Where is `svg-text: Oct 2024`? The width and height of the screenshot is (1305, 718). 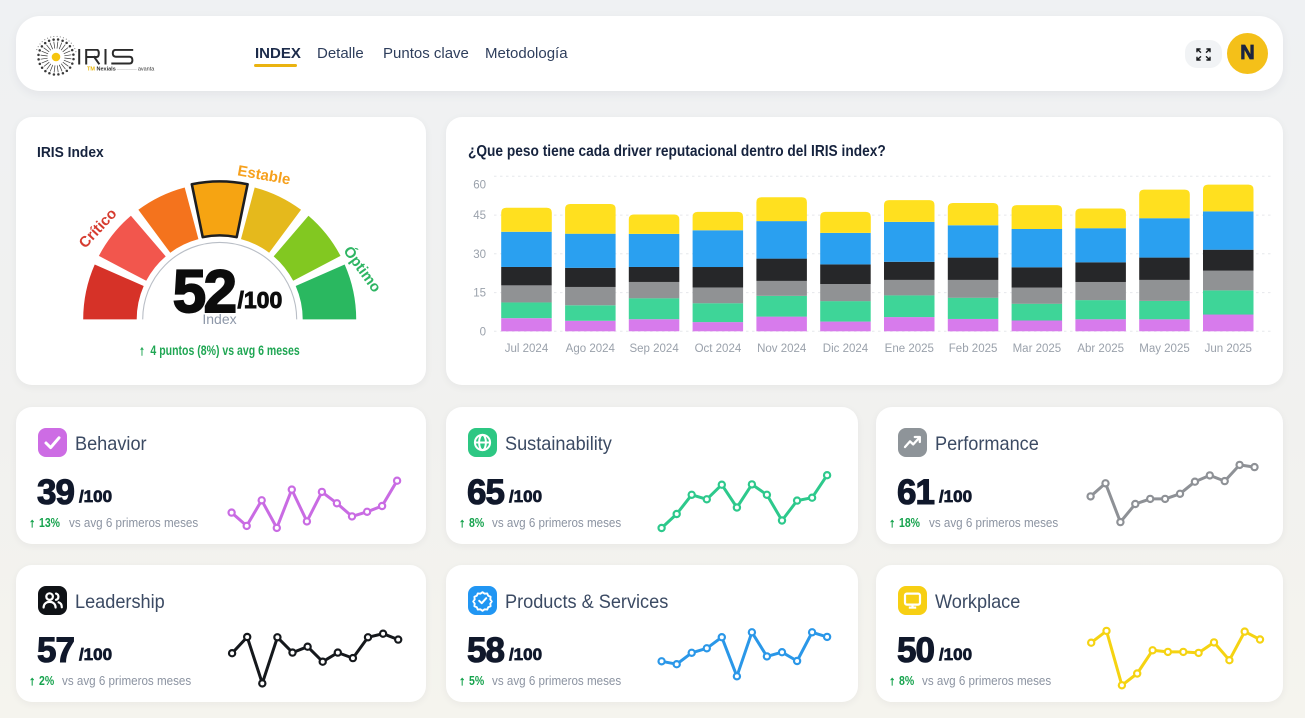 svg-text: Oct 2024 is located at coordinates (718, 349).